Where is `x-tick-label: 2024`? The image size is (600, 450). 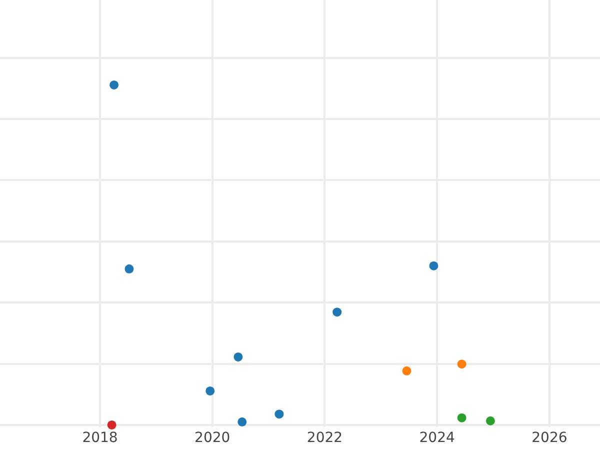
x-tick-label: 2024 is located at coordinates (437, 438).